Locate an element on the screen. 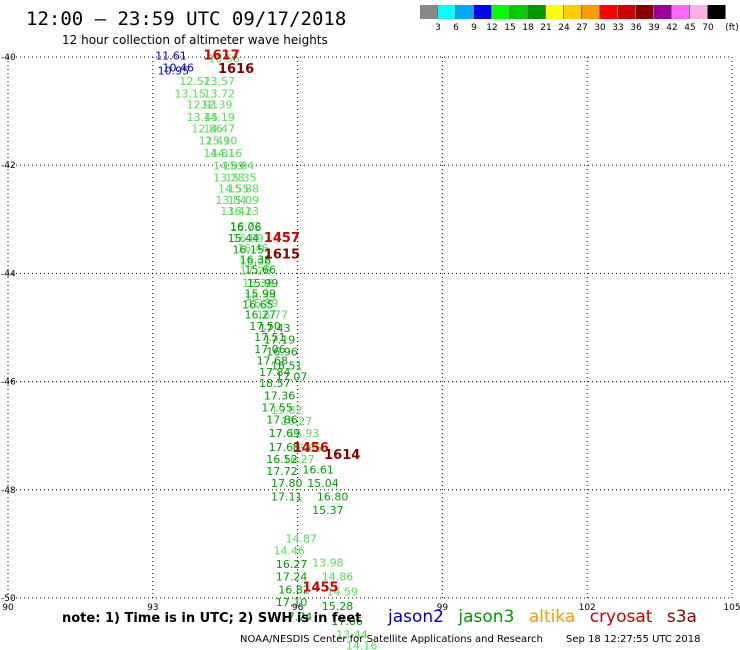 The image size is (740, 650). legend-label: 3 is located at coordinates (438, 28).